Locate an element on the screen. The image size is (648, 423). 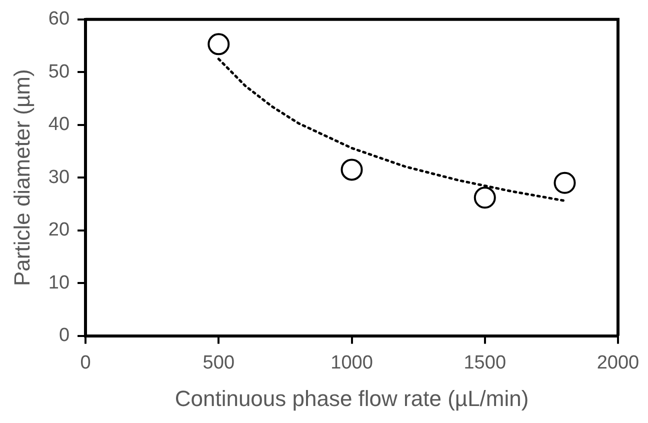
y-tick-label: 50 is located at coordinates (59, 71).